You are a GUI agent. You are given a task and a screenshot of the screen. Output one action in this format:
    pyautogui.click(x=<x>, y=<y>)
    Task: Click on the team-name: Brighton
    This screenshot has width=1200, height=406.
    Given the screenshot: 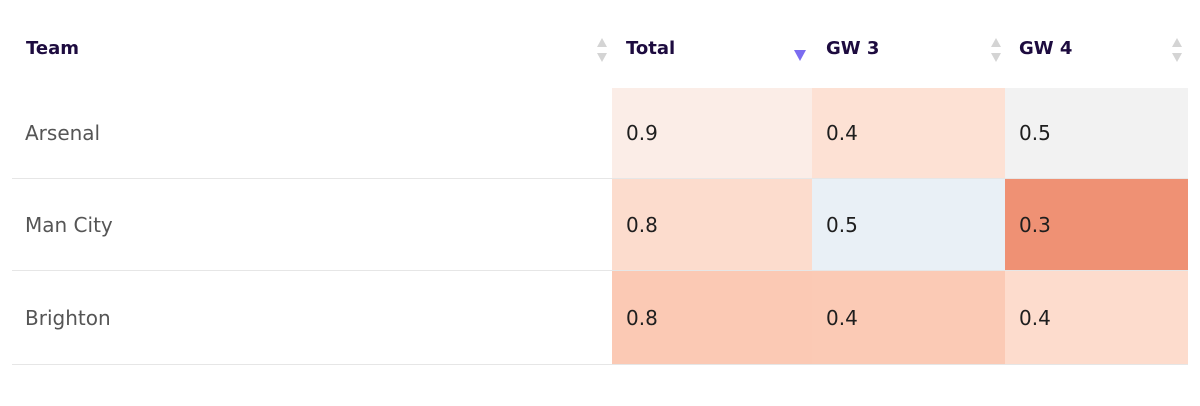 What is the action you would take?
    pyautogui.click(x=68, y=317)
    